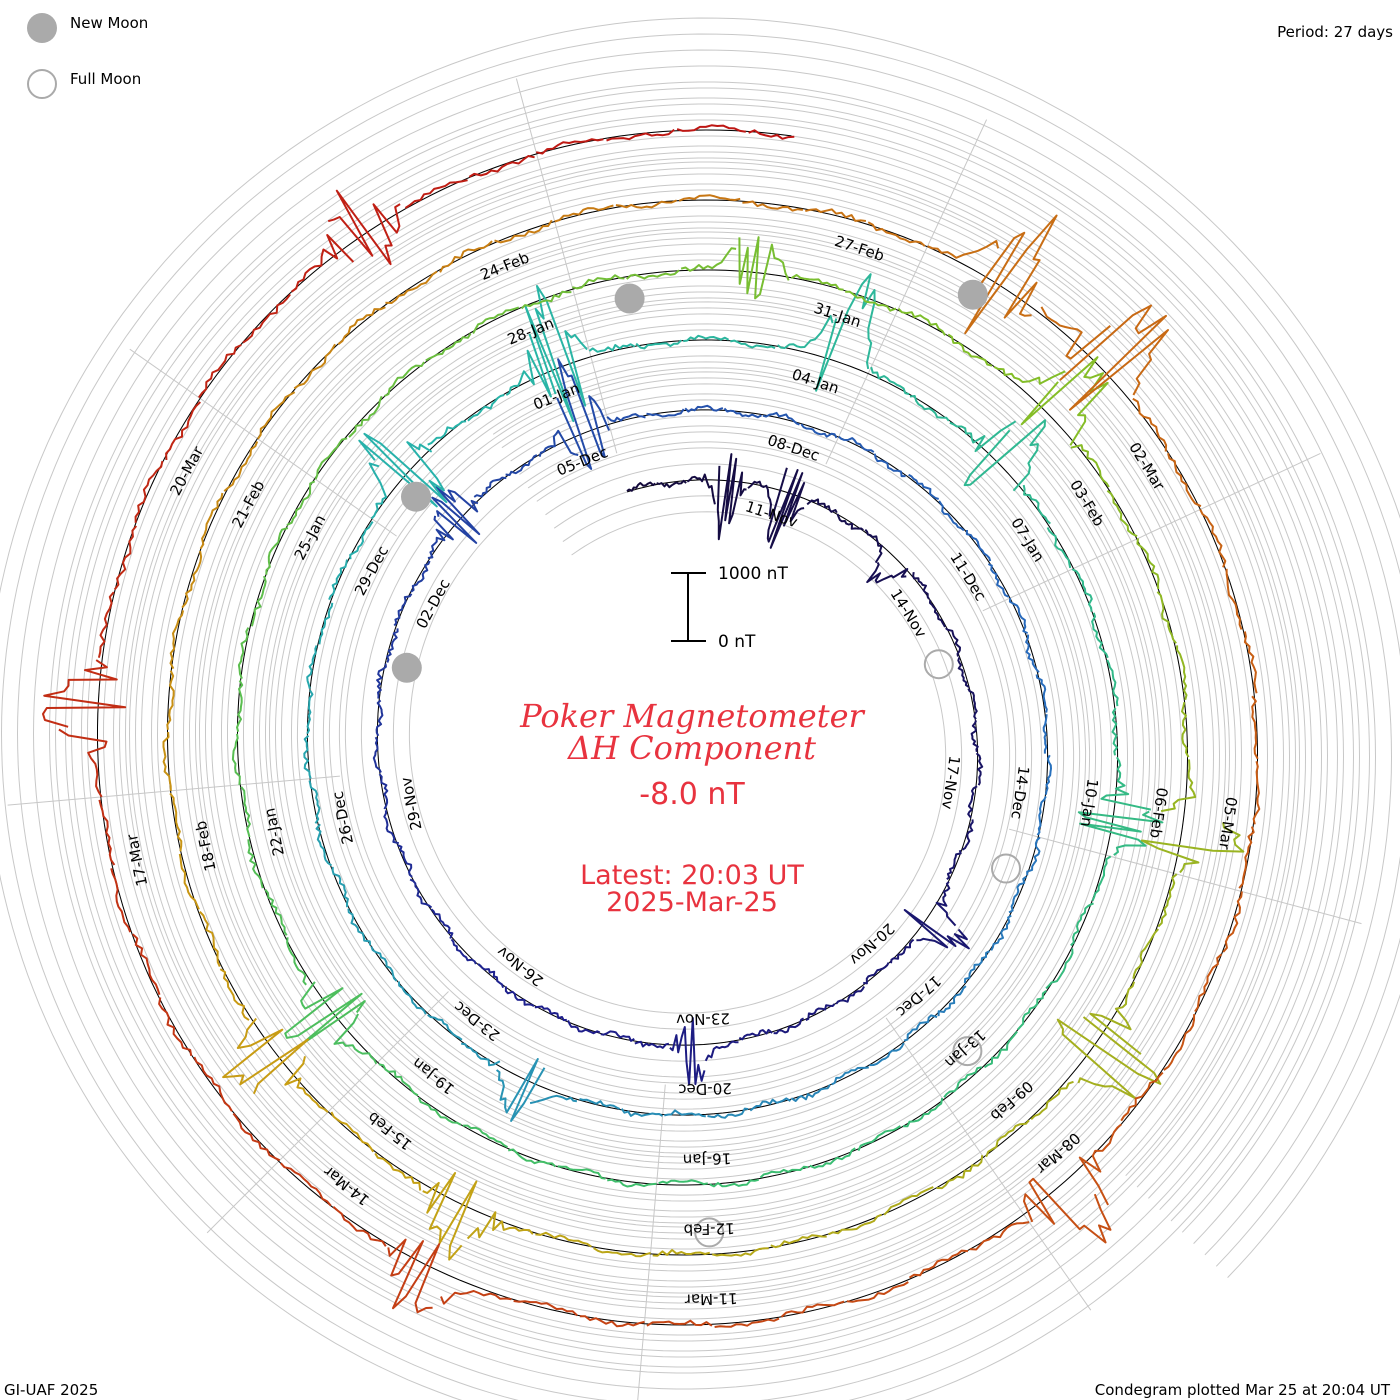  What do you see at coordinates (692, 794) in the screenshot?
I see `latest-value: -8.0 nT` at bounding box center [692, 794].